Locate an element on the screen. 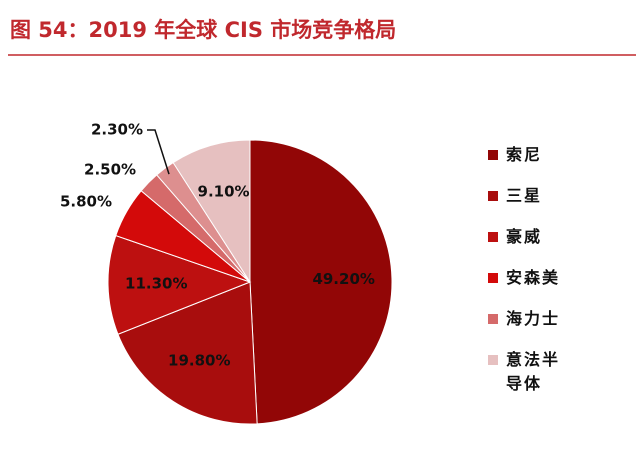 The height and width of the screenshot is (450, 644). data-label: 11.30% is located at coordinates (156, 284).